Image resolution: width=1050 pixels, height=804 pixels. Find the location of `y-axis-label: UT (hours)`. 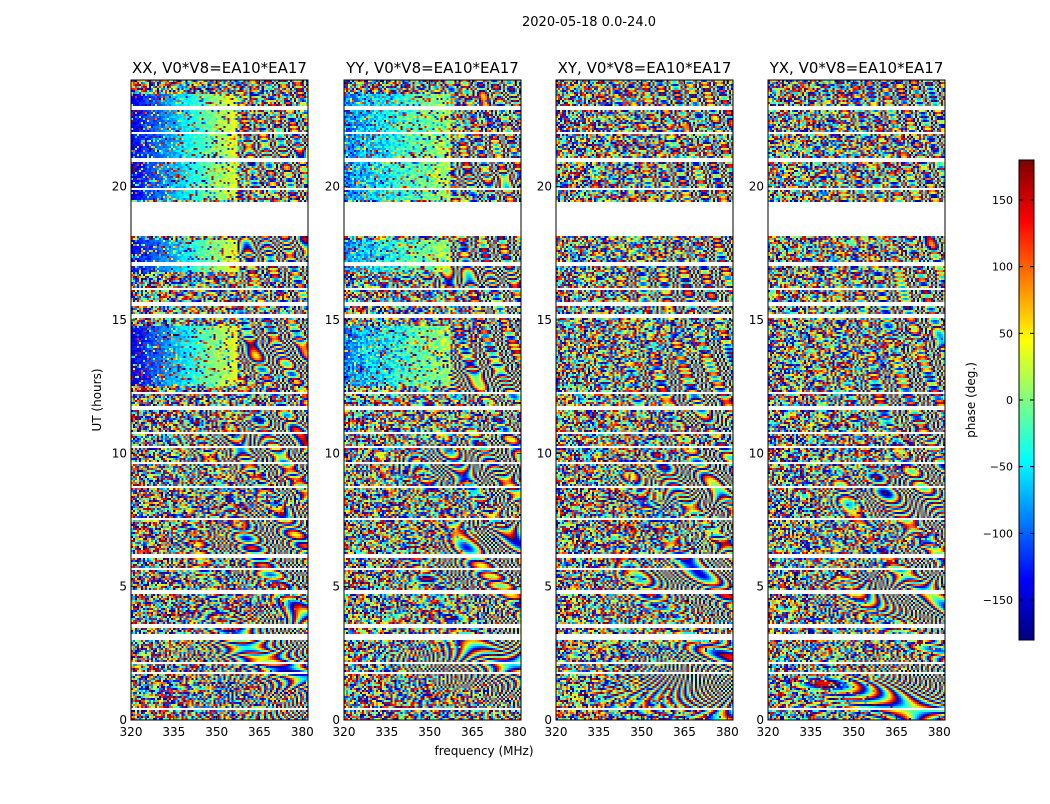

y-axis-label: UT (hours) is located at coordinates (97, 399).